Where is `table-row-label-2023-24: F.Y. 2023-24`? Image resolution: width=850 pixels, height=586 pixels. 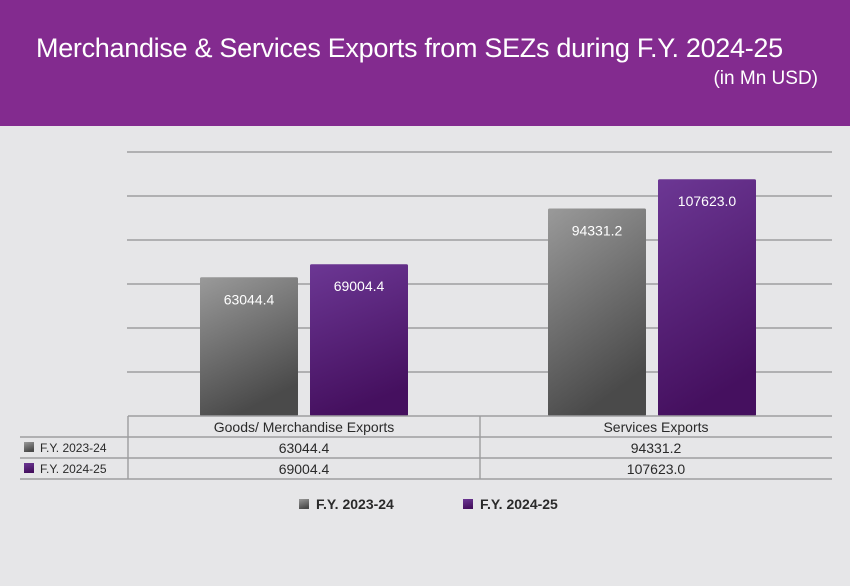
table-row-label-2023-24: F.Y. 2023-24 is located at coordinates (73, 448).